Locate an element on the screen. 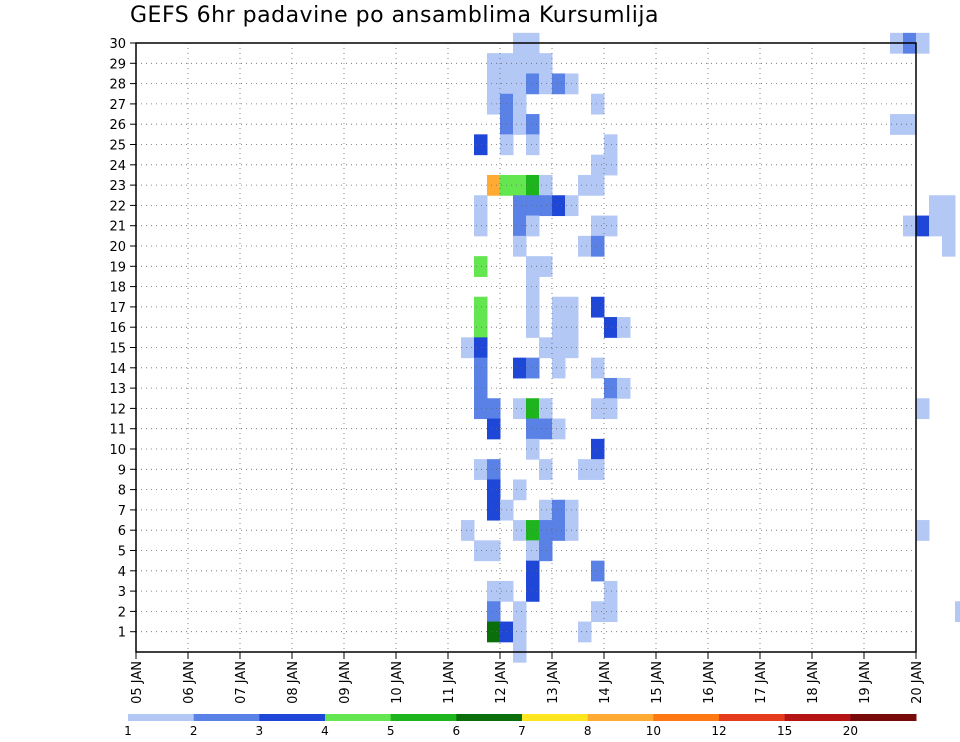 The width and height of the screenshot is (960, 742). y-tick-label: 4 is located at coordinates (122, 572).